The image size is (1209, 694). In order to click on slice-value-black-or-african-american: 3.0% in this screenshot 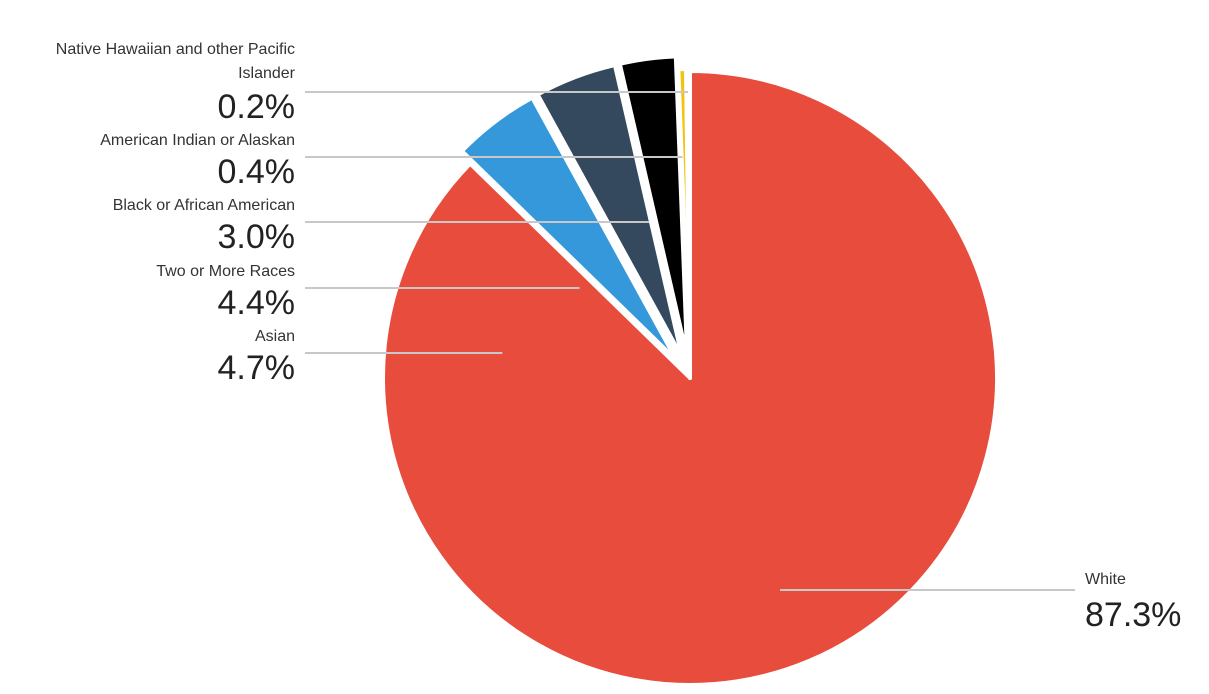, I will do `click(257, 237)`.